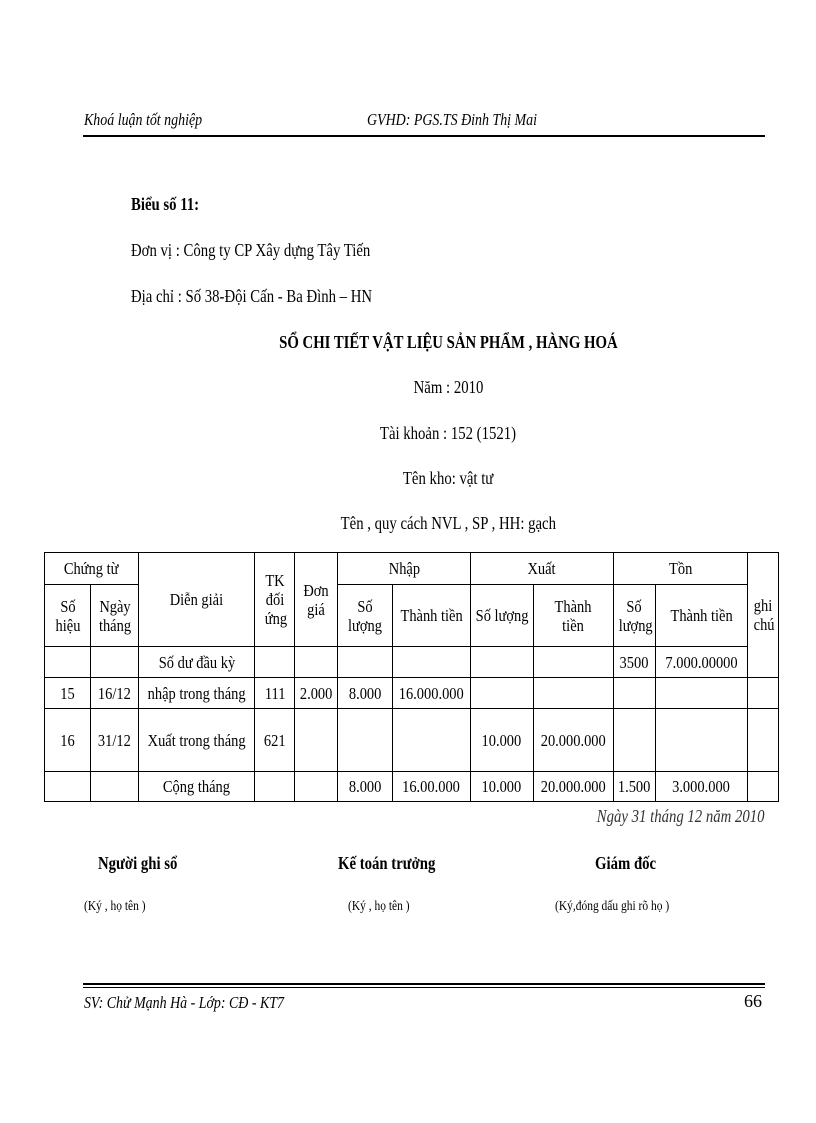  I want to click on header-nhap-so-luong: Số lượng, so click(365, 615).